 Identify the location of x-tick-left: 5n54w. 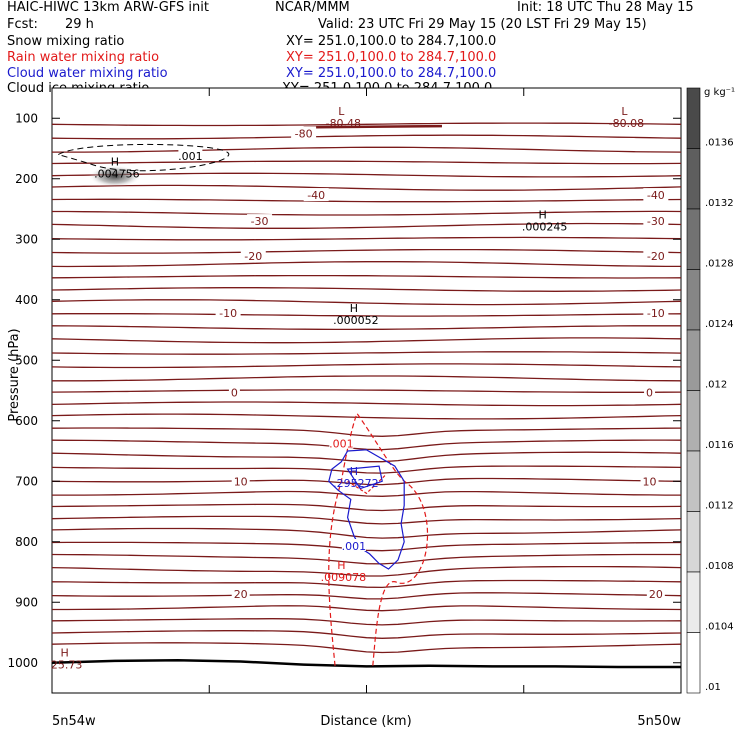
(74, 721).